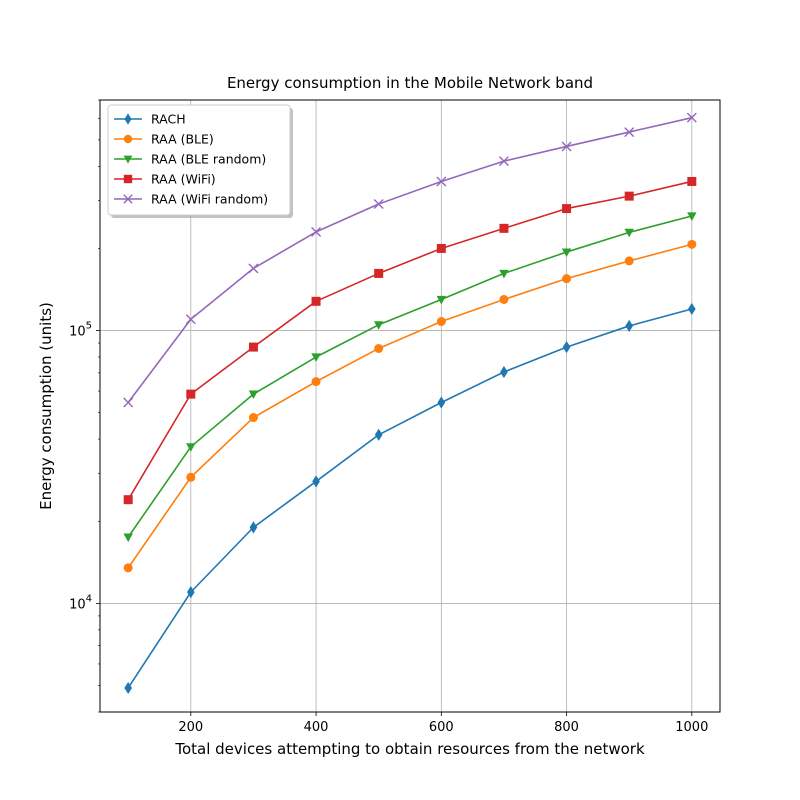  I want to click on y-tick-label: 10⁴, so click(80, 602).